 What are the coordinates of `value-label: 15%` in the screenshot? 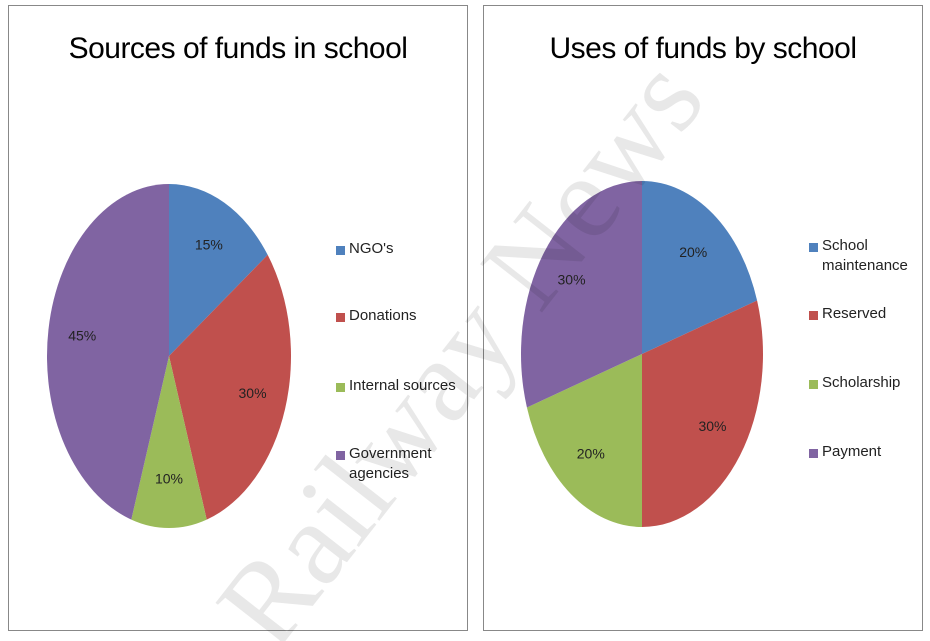 It's located at (209, 244).